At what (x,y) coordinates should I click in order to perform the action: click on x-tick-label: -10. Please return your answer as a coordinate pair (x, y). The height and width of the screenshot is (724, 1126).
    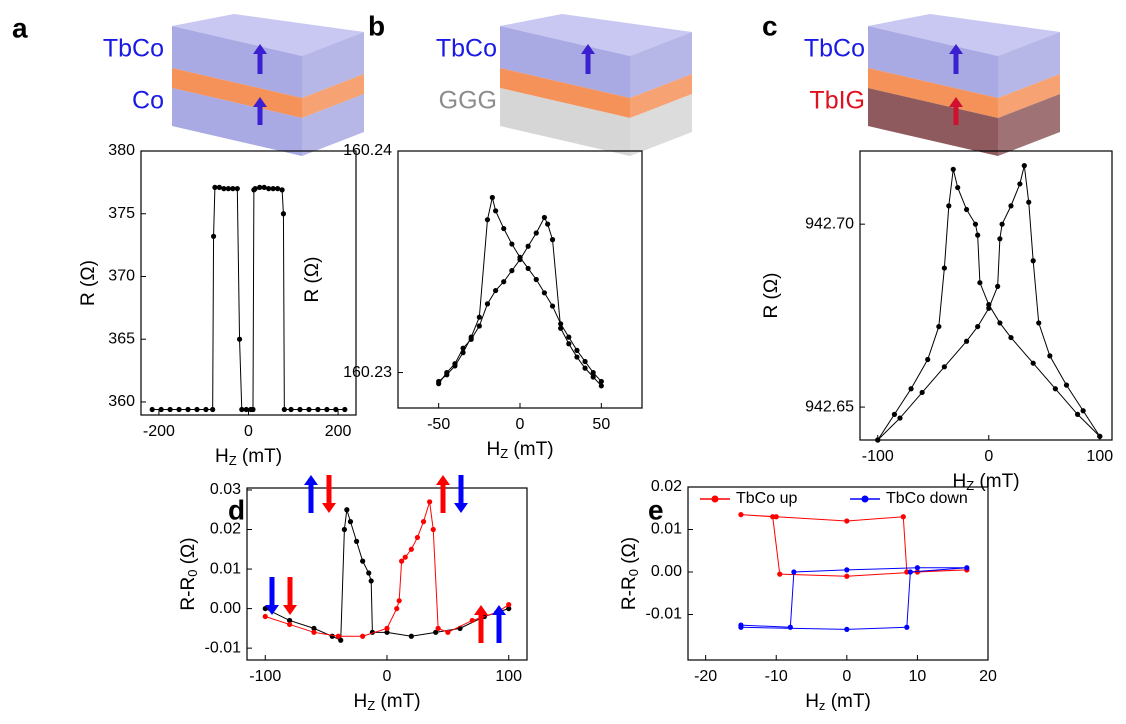
    Looking at the image, I should click on (776, 676).